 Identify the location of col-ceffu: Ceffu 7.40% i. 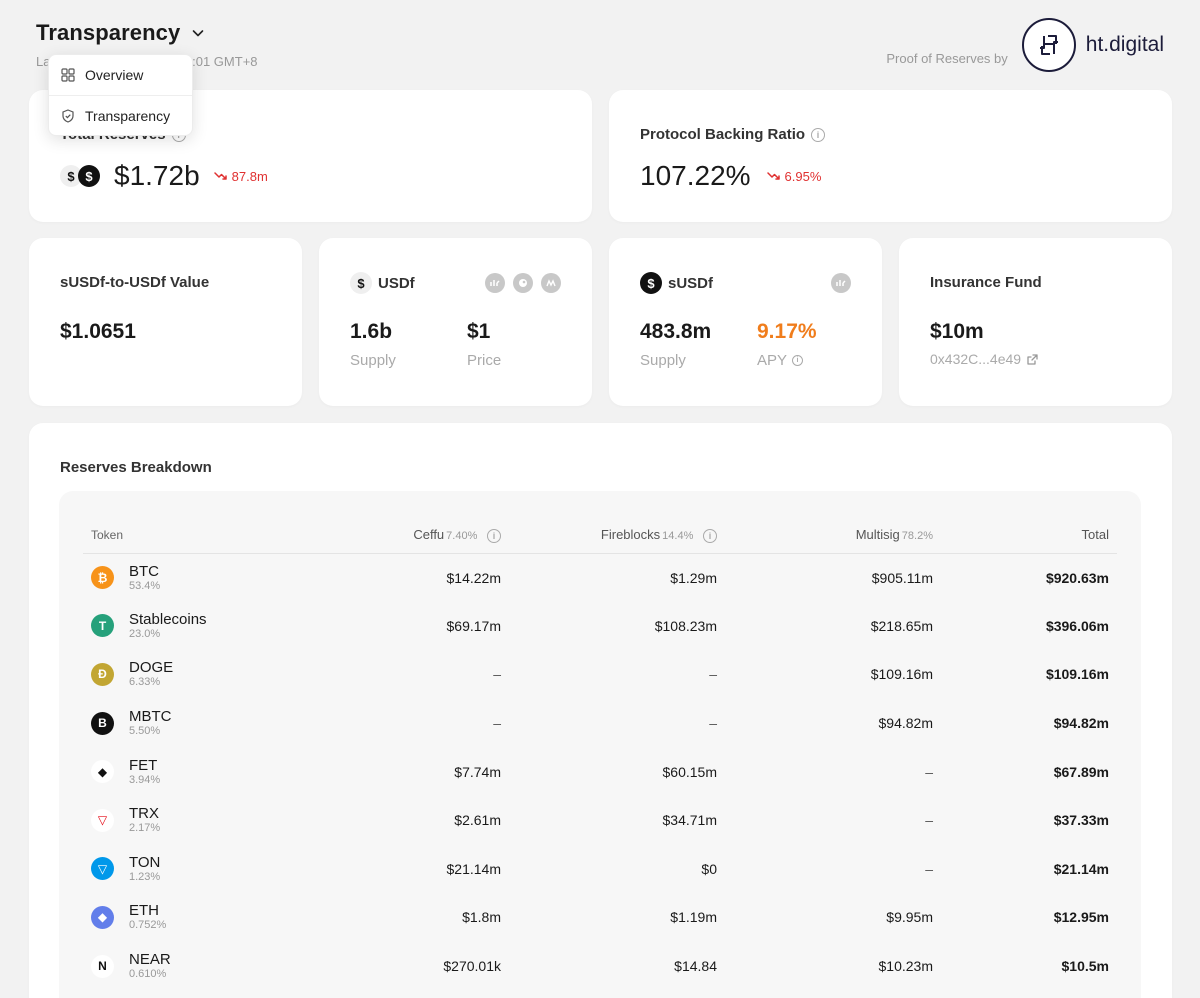
(401, 535).